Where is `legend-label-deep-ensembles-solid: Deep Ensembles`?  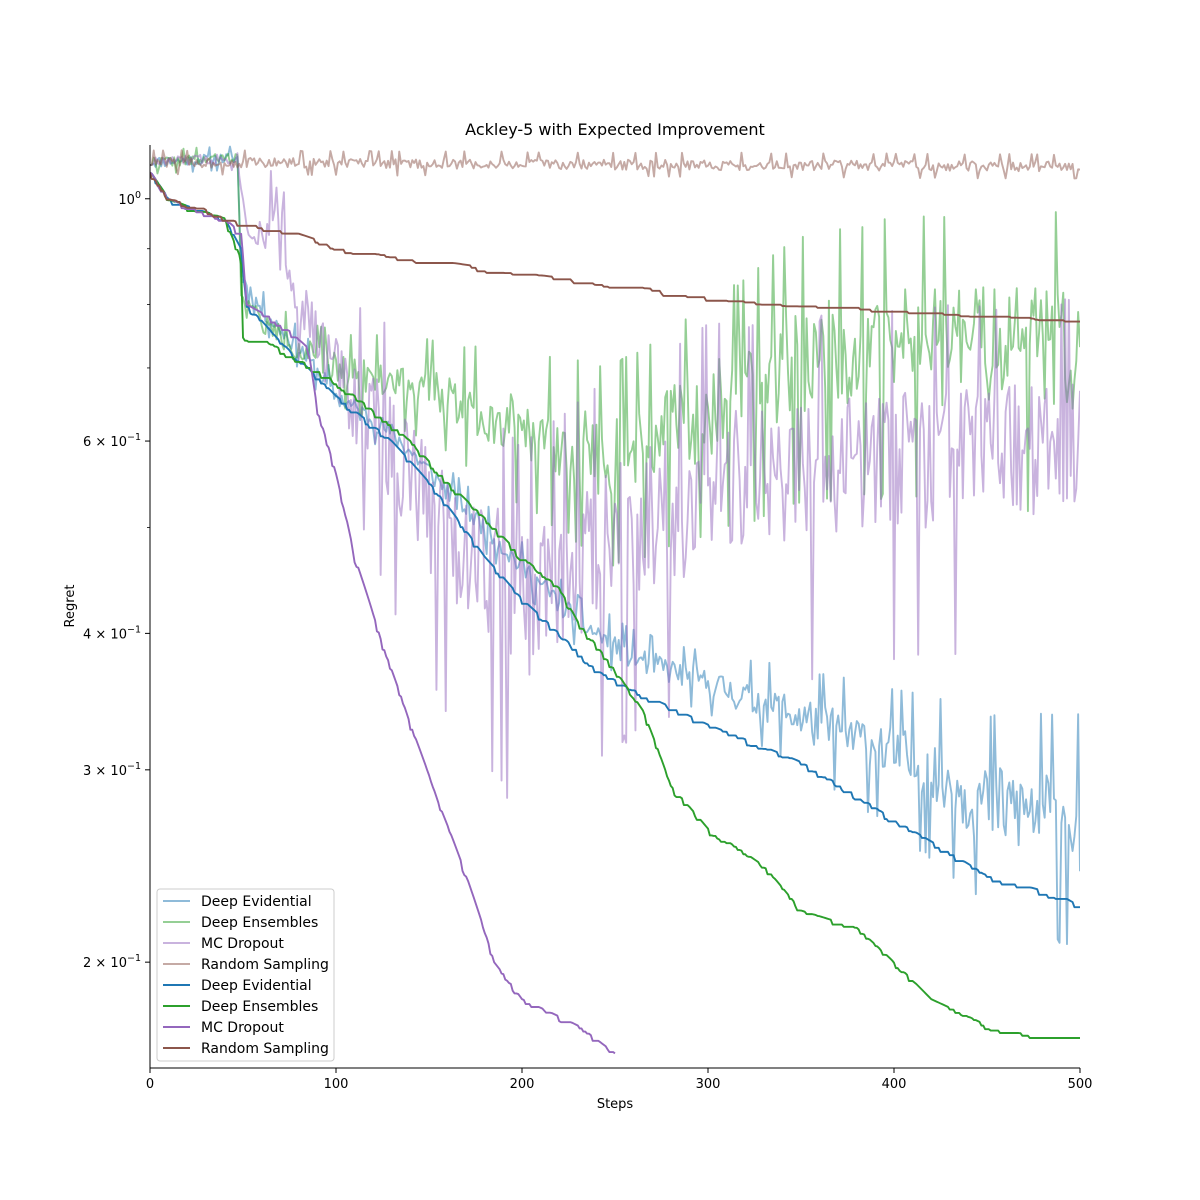
legend-label-deep-ensembles-solid: Deep Ensembles is located at coordinates (259, 1007).